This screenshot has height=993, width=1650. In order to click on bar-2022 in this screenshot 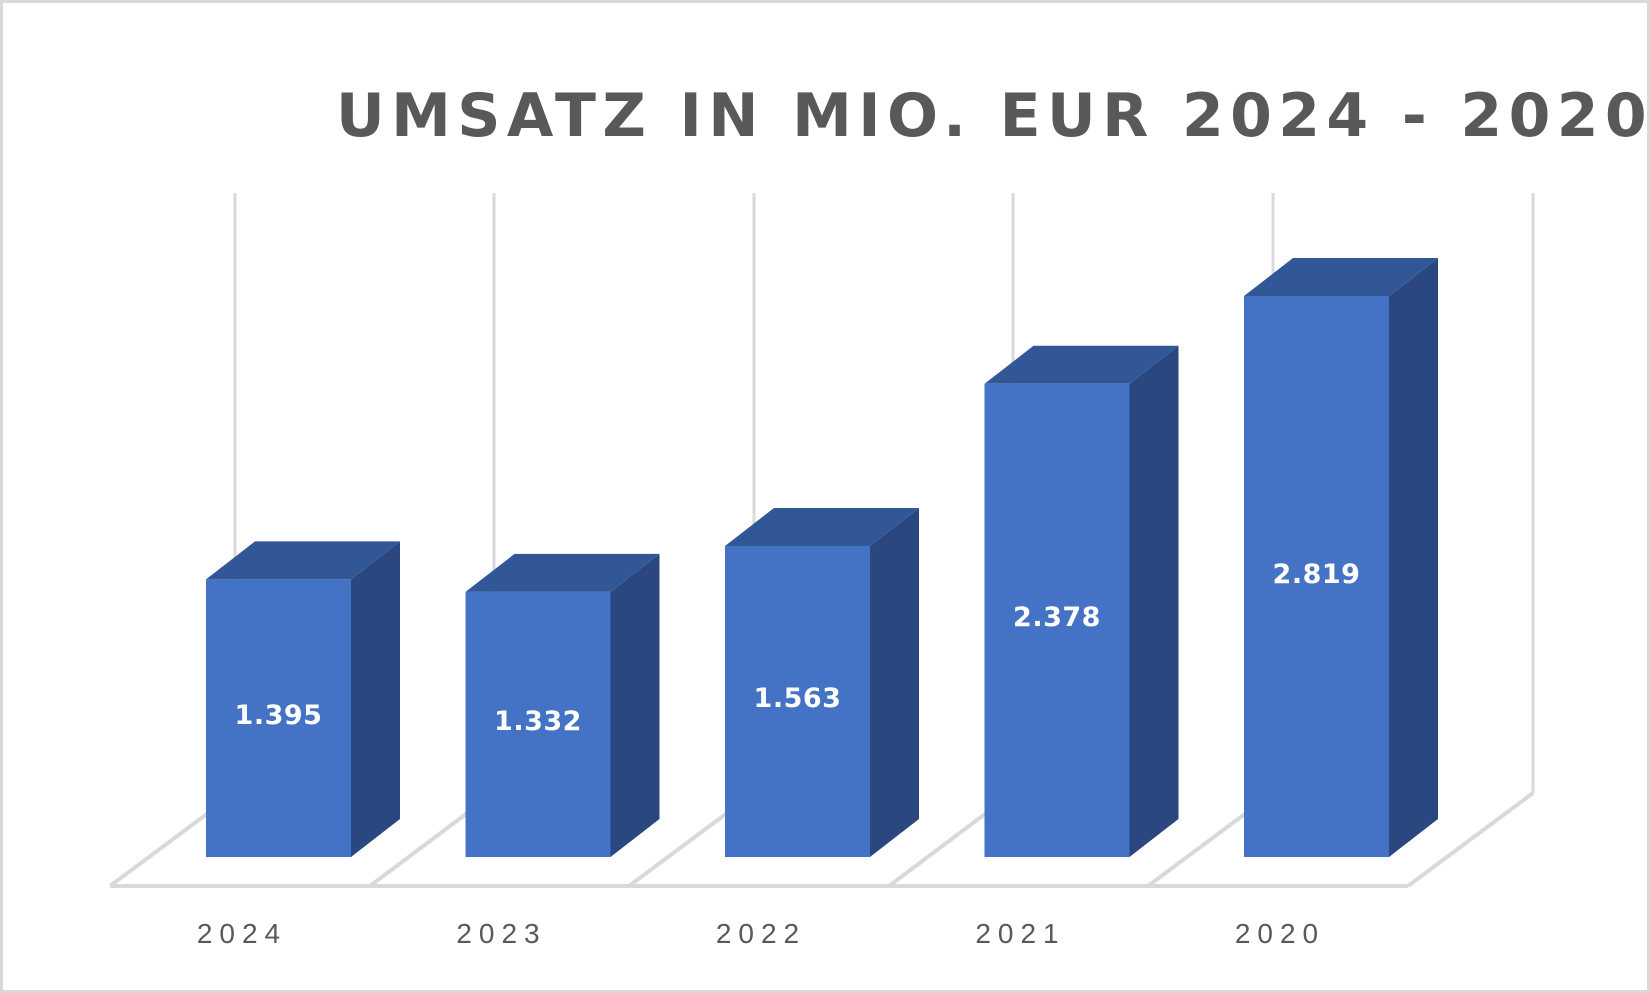, I will do `click(822, 682)`.